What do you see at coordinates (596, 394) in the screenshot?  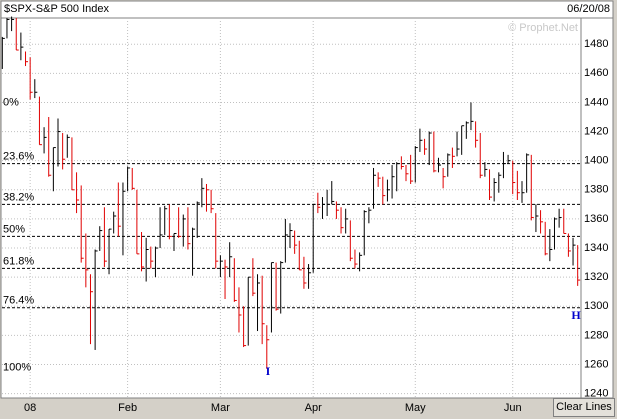 I see `y-tick-label: 1240` at bounding box center [596, 394].